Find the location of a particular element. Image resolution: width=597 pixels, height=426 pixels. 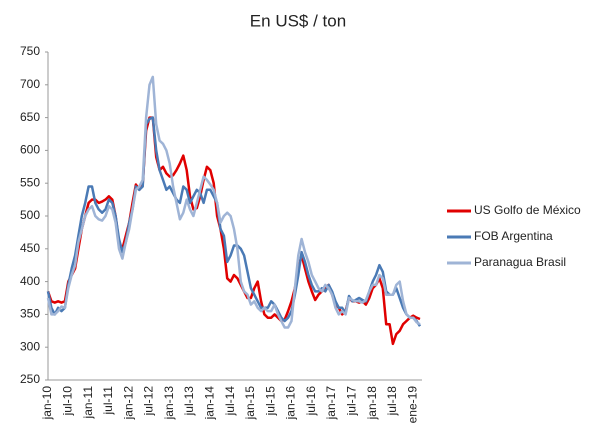

x-tick-label: jul-11 is located at coordinates (108, 401).